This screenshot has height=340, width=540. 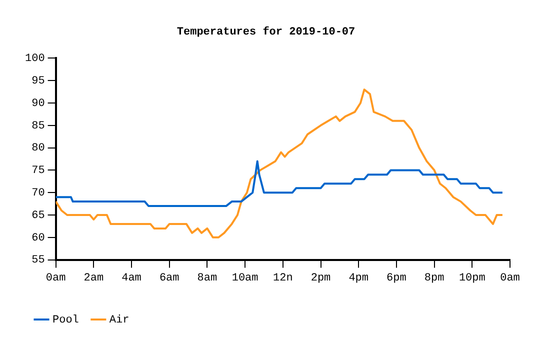 I want to click on x-tick-label: 10pm, so click(x=472, y=278).